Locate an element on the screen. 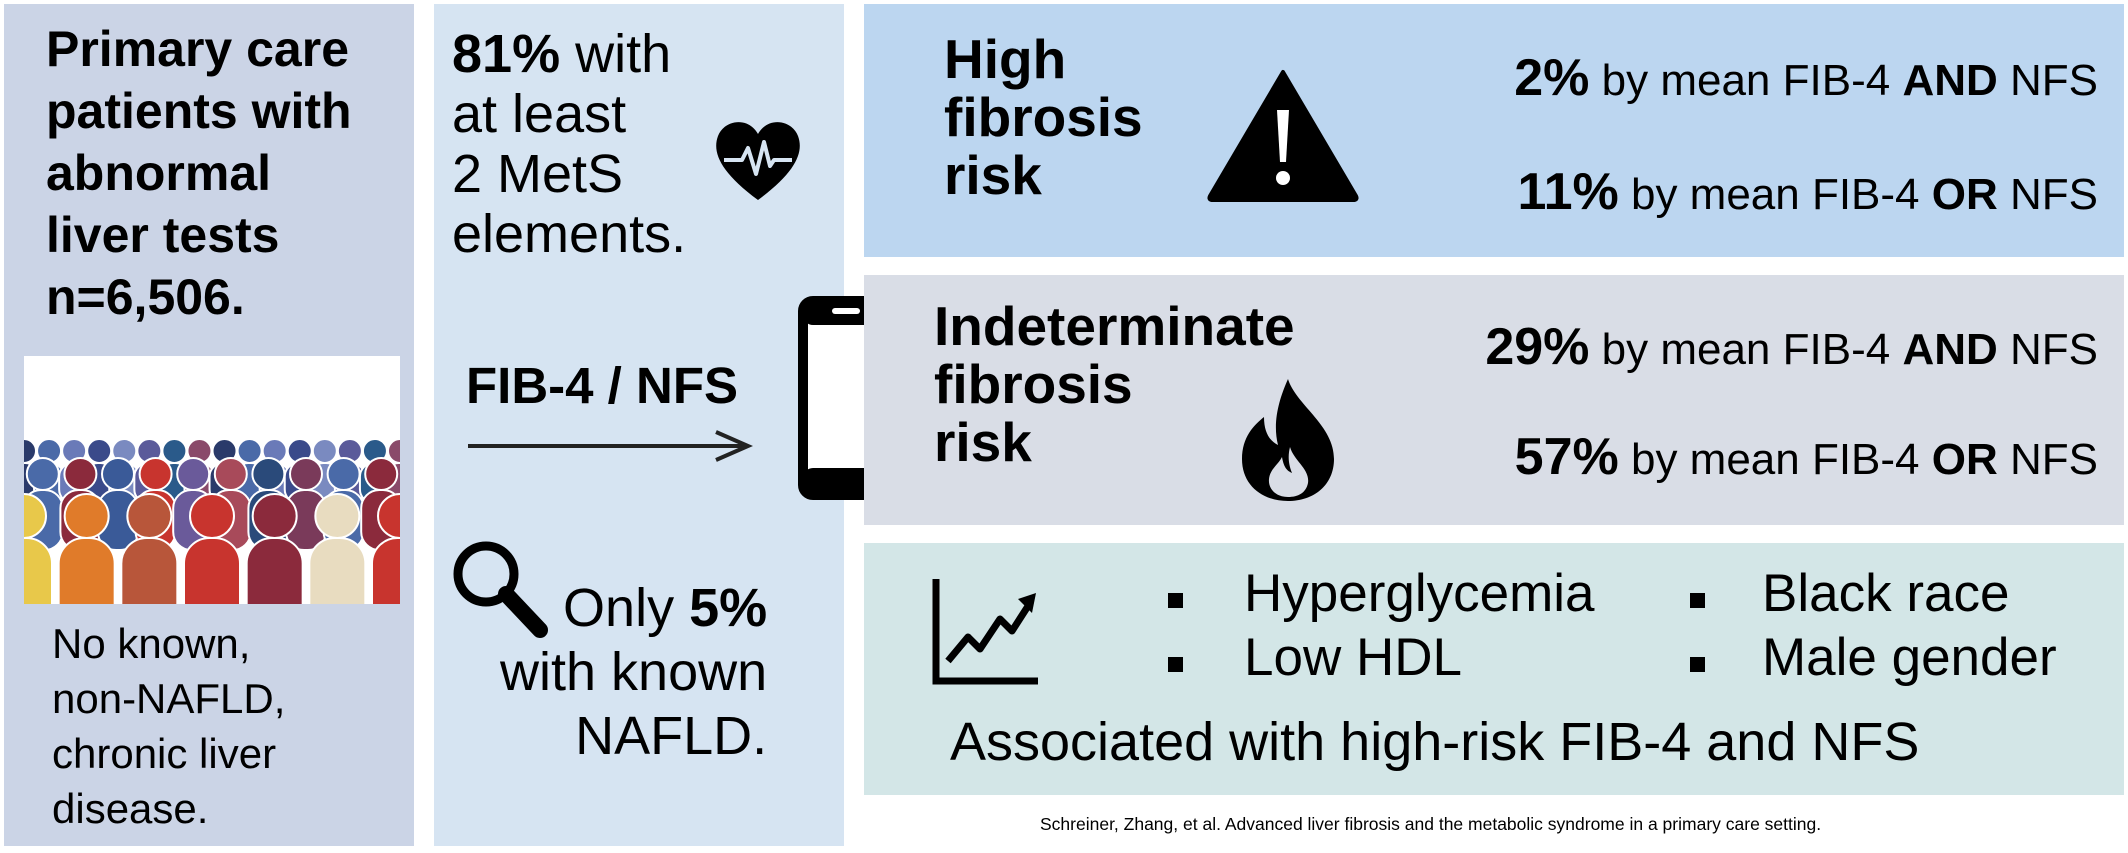 The height and width of the screenshot is (853, 2128). magnifier-icon is located at coordinates (500, 589).